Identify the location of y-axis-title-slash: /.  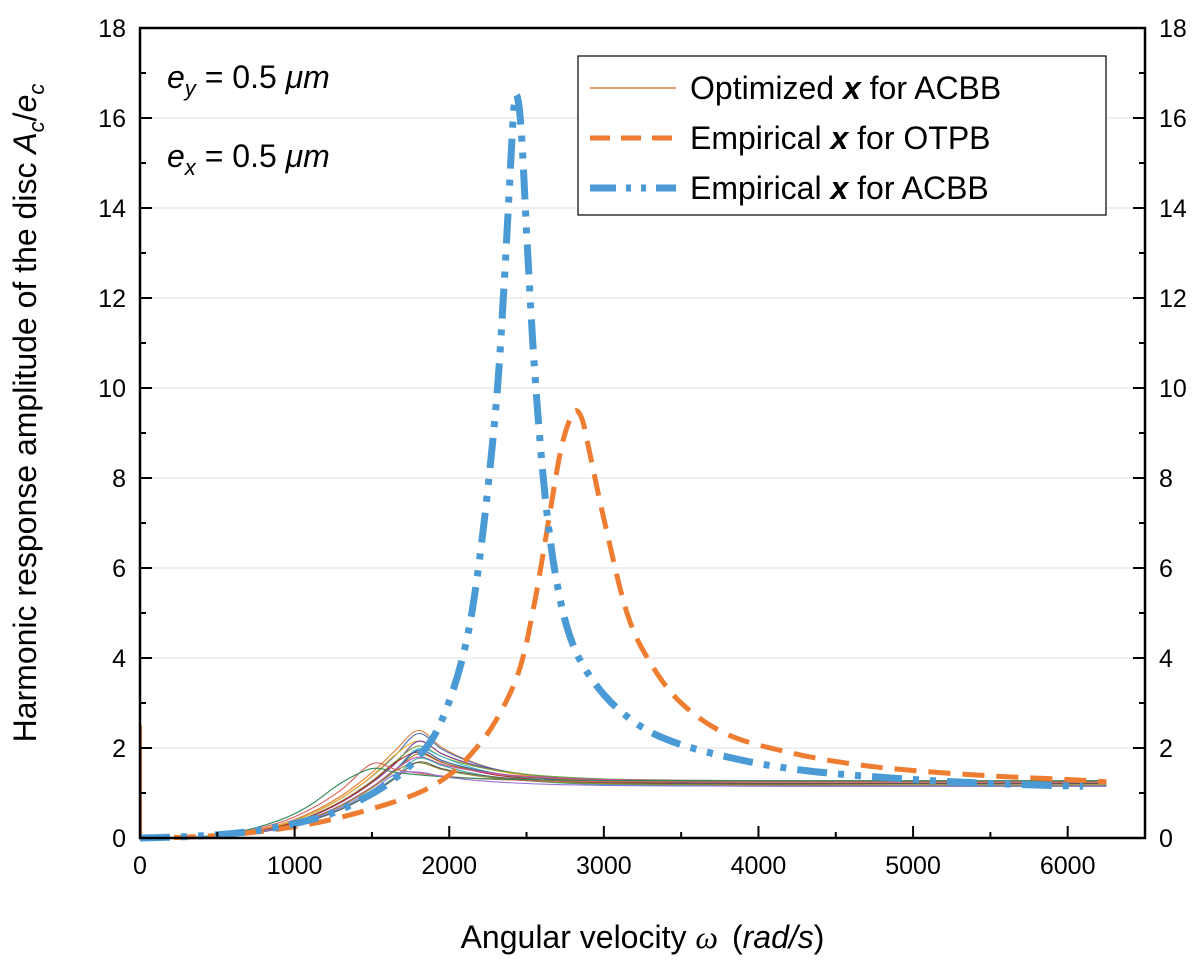
(25, 116).